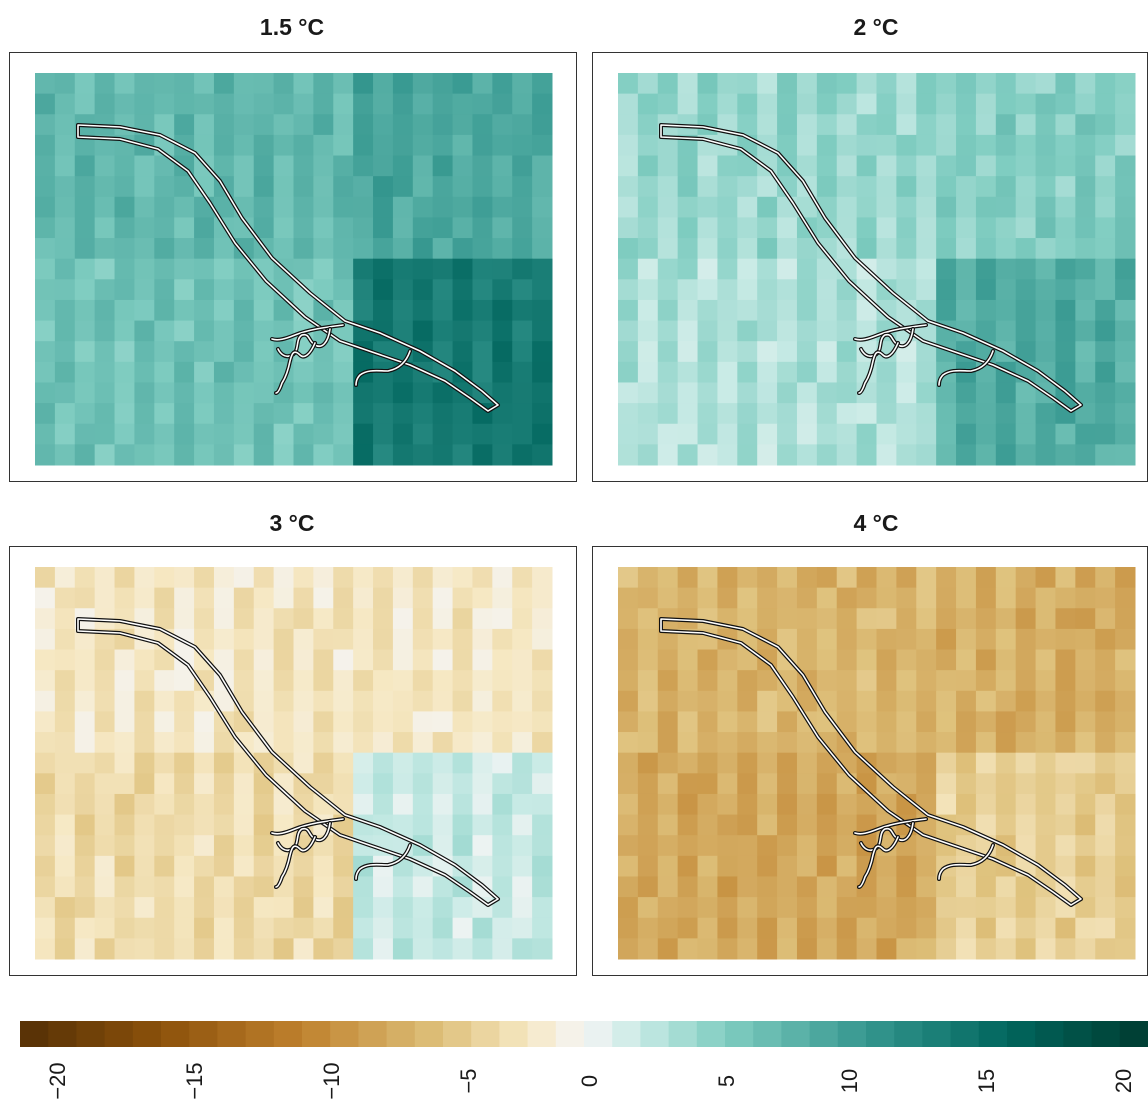 The height and width of the screenshot is (1111, 1148). Describe the element at coordinates (383, 368) in the screenshot. I see `tributary-inner` at that location.